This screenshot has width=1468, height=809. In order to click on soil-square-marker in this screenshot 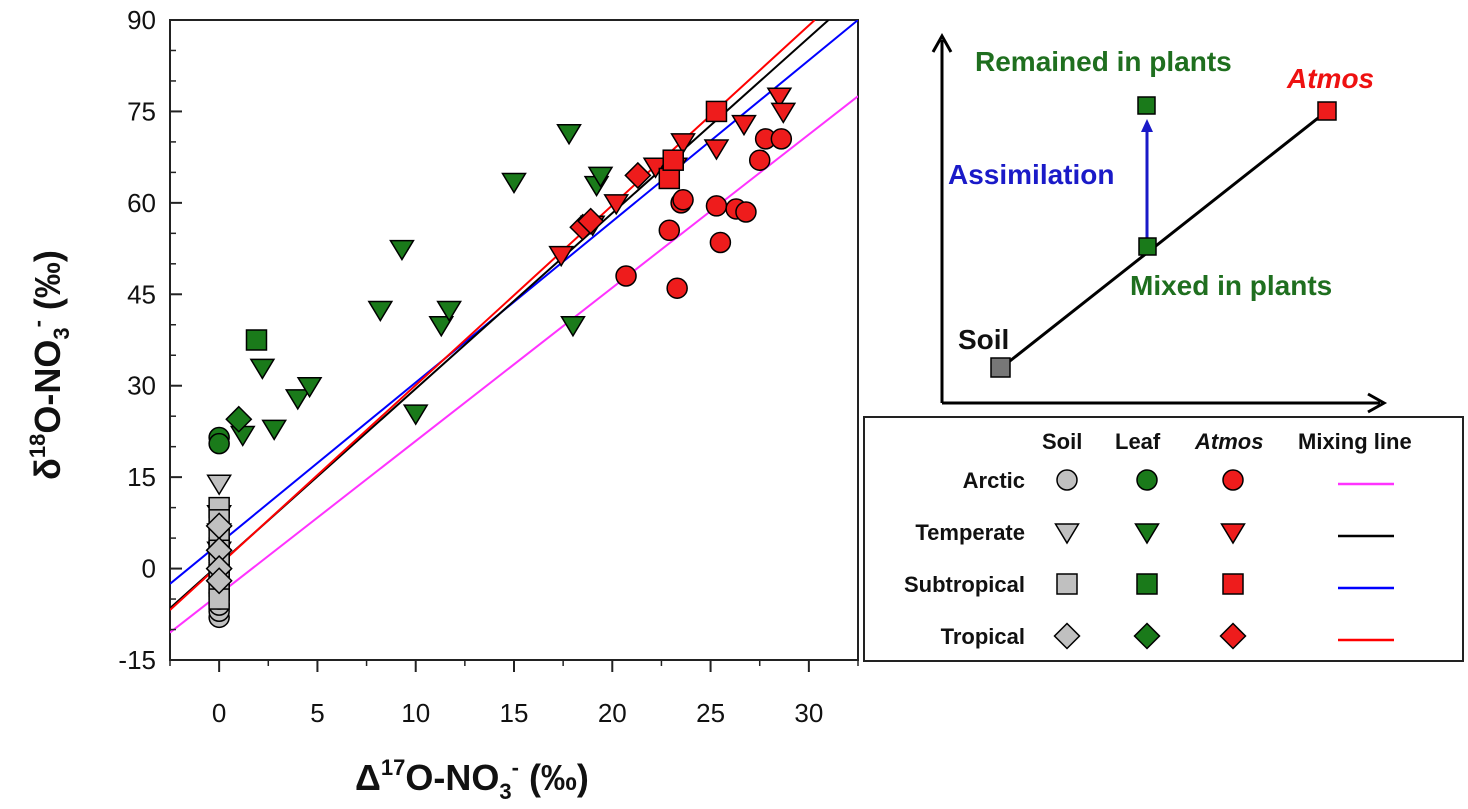, I will do `click(1000, 367)`.